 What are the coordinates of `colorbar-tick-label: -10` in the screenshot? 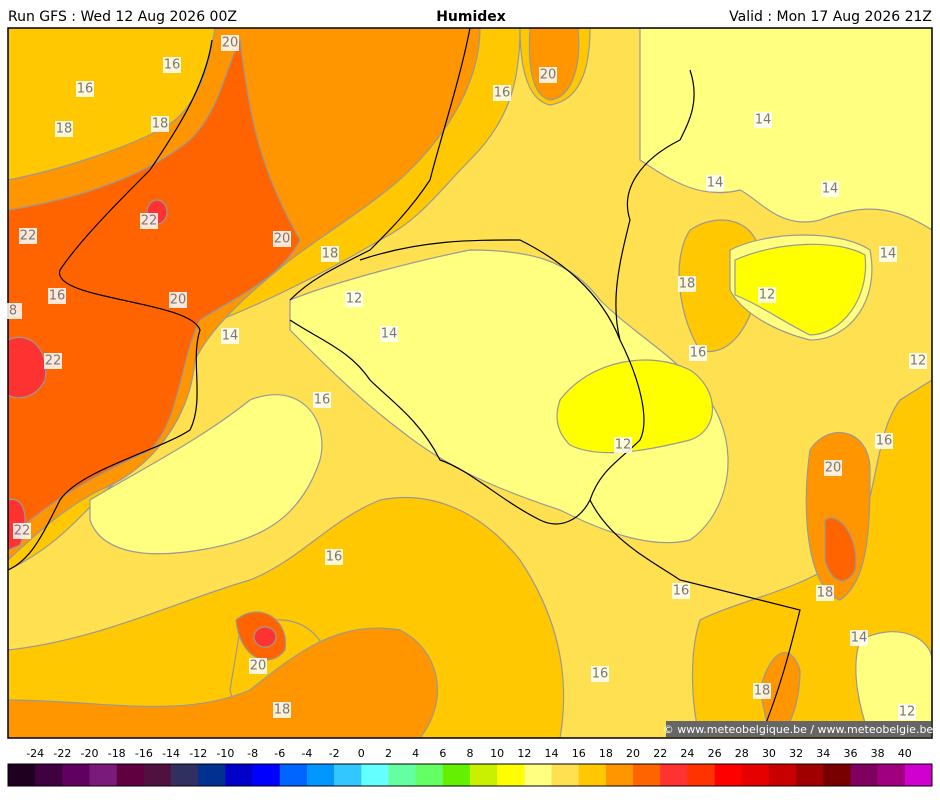 It's located at (225, 753).